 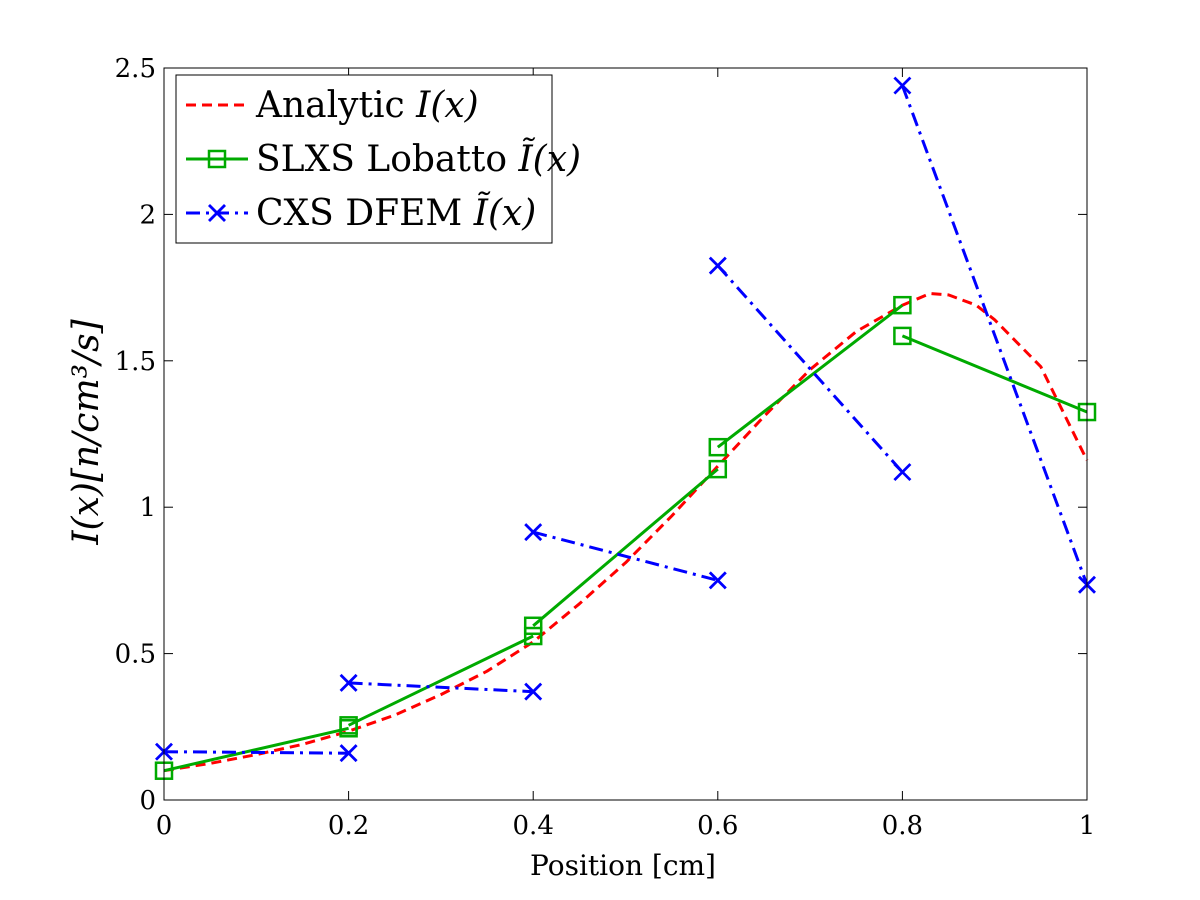 I want to click on y-tick-label: 1, so click(x=147, y=508).